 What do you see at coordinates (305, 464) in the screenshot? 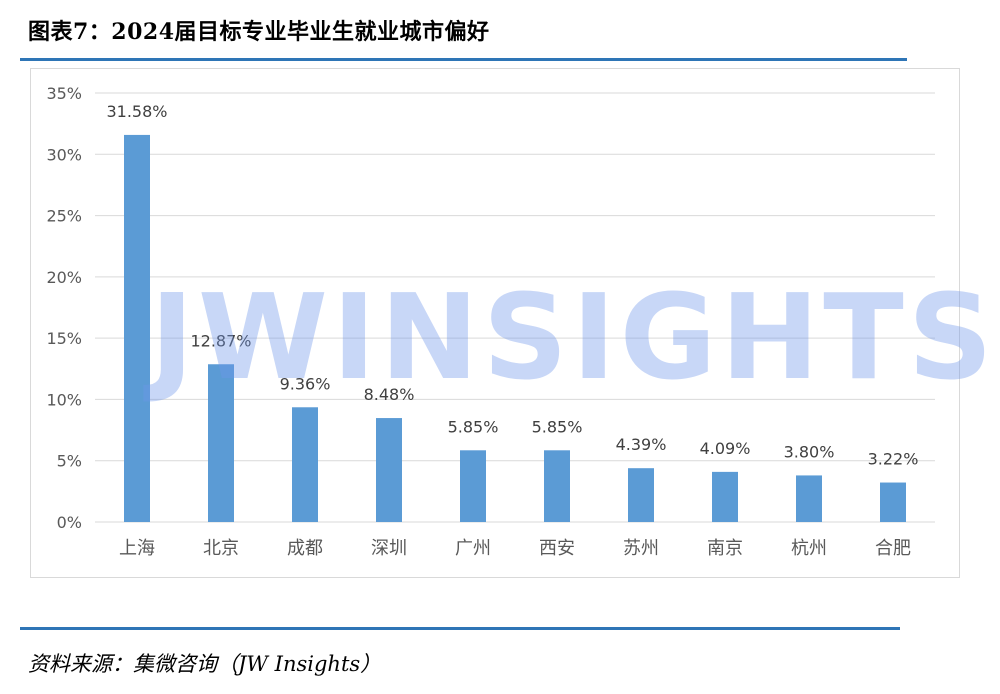
I see `bar-成都` at bounding box center [305, 464].